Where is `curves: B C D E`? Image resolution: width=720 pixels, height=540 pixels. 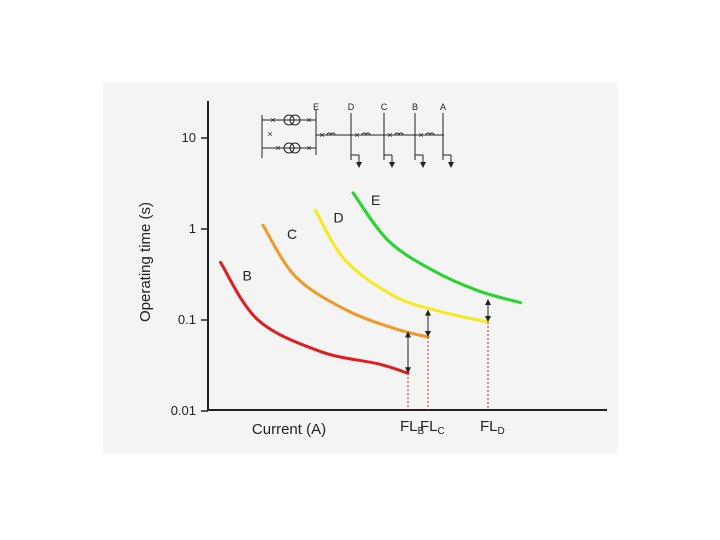
curves: B C D E is located at coordinates (370, 283).